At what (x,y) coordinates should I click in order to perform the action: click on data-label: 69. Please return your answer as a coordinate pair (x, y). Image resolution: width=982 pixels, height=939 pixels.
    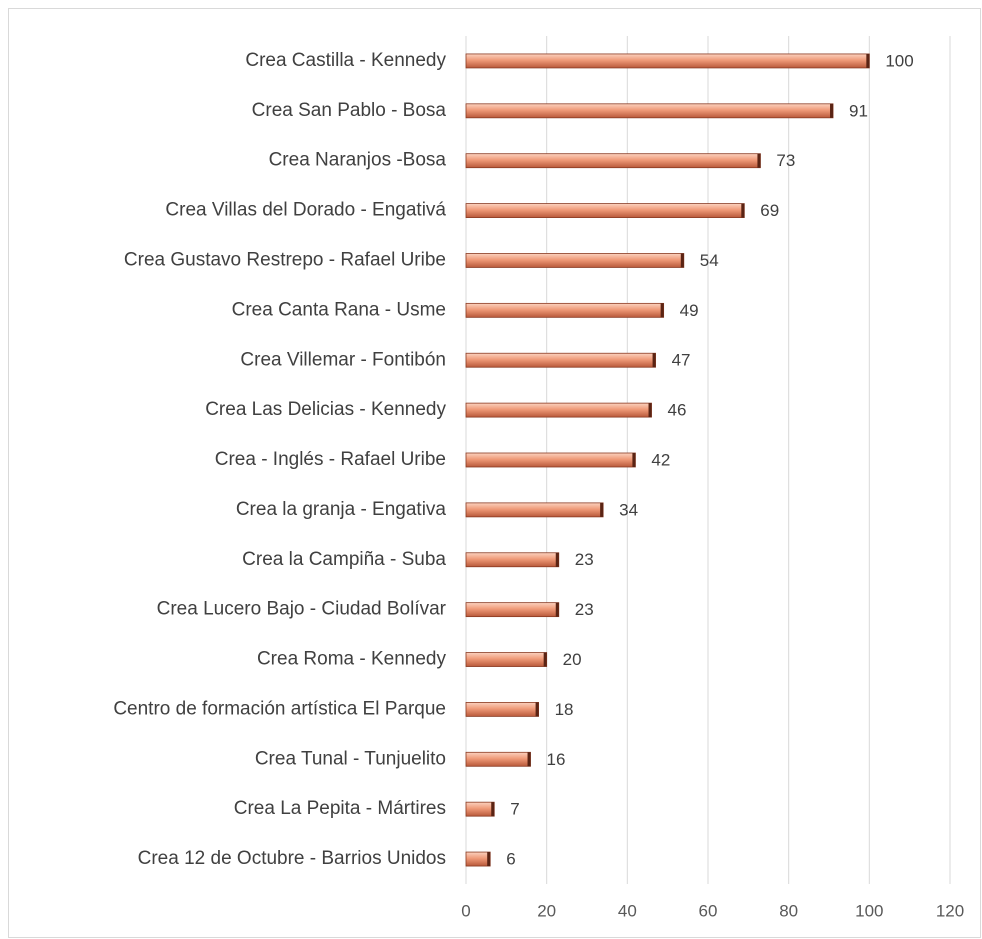
    Looking at the image, I should click on (769, 210).